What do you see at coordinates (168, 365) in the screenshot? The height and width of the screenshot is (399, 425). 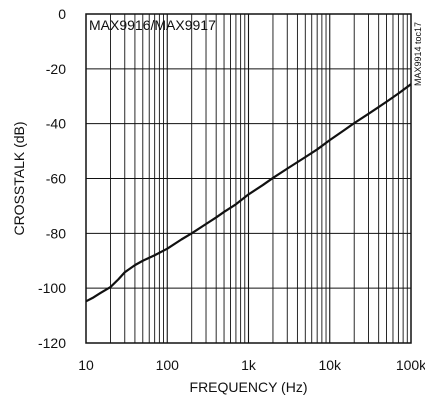 I see `x-tick-label: 100` at bounding box center [168, 365].